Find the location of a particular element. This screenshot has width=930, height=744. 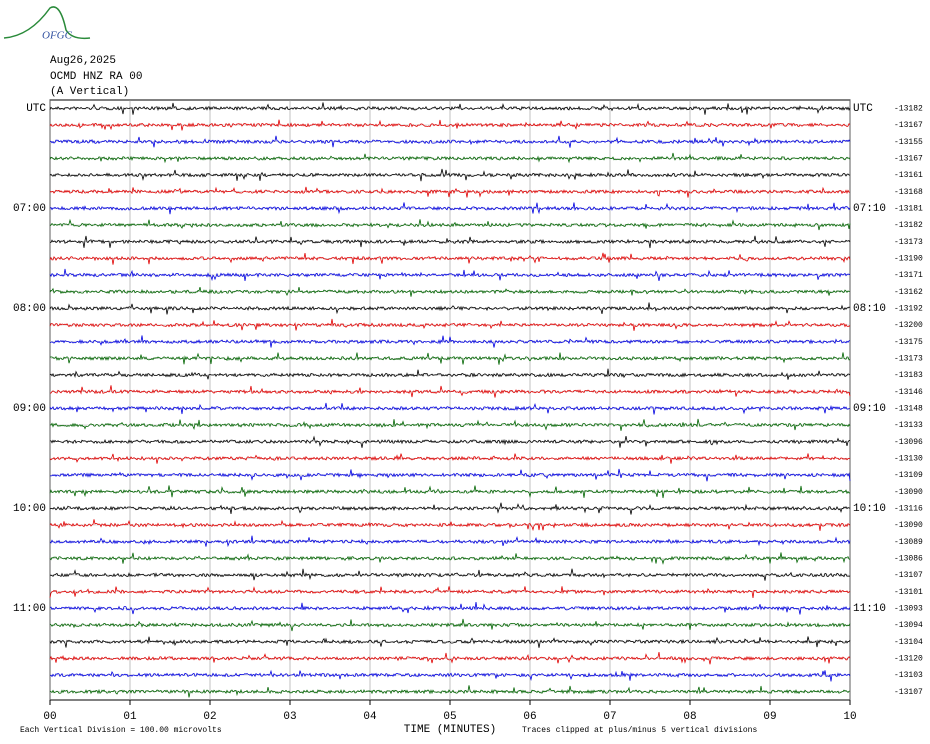

logo-text: OFGC is located at coordinates (57, 36).